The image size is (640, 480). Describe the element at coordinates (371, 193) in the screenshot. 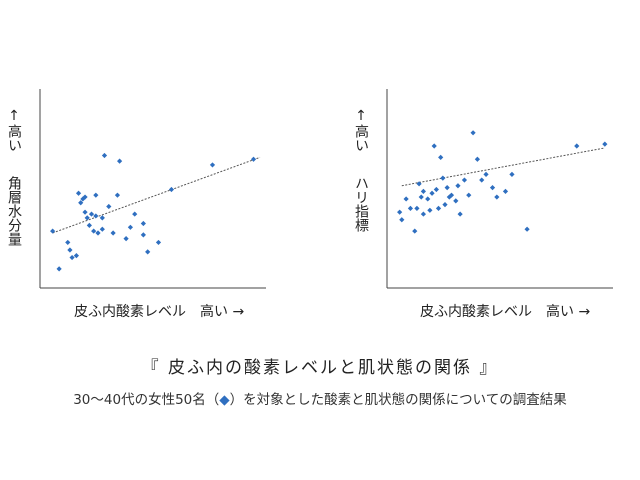

I see `right-y-axis-label: ↑高い ハリ指標` at that location.